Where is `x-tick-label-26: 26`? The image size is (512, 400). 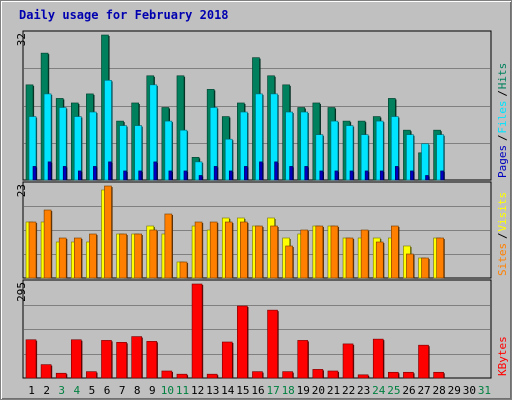 x-tick-label-26: 26 is located at coordinates (408, 390).